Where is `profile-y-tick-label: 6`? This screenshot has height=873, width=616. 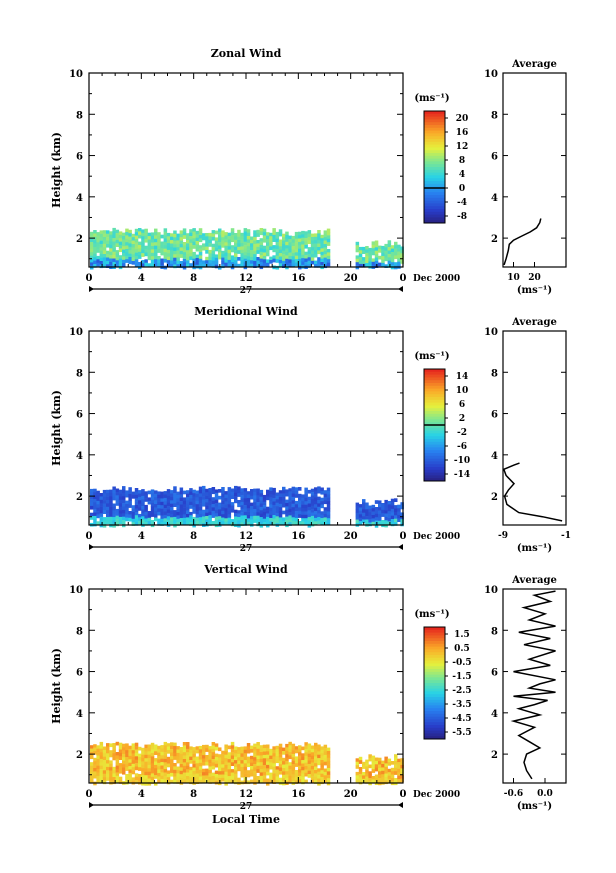 profile-y-tick-label: 6 is located at coordinates (494, 157).